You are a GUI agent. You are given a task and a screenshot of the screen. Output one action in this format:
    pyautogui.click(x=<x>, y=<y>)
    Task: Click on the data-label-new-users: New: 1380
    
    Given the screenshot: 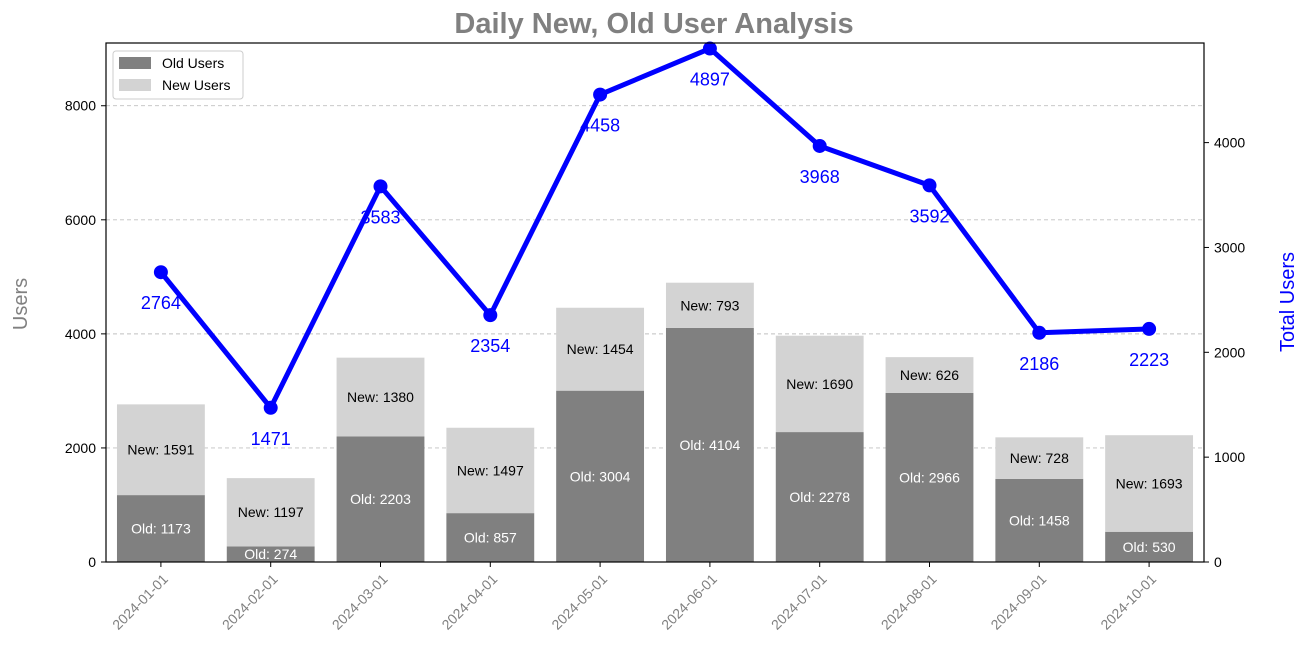 What is the action you would take?
    pyautogui.click(x=380, y=397)
    